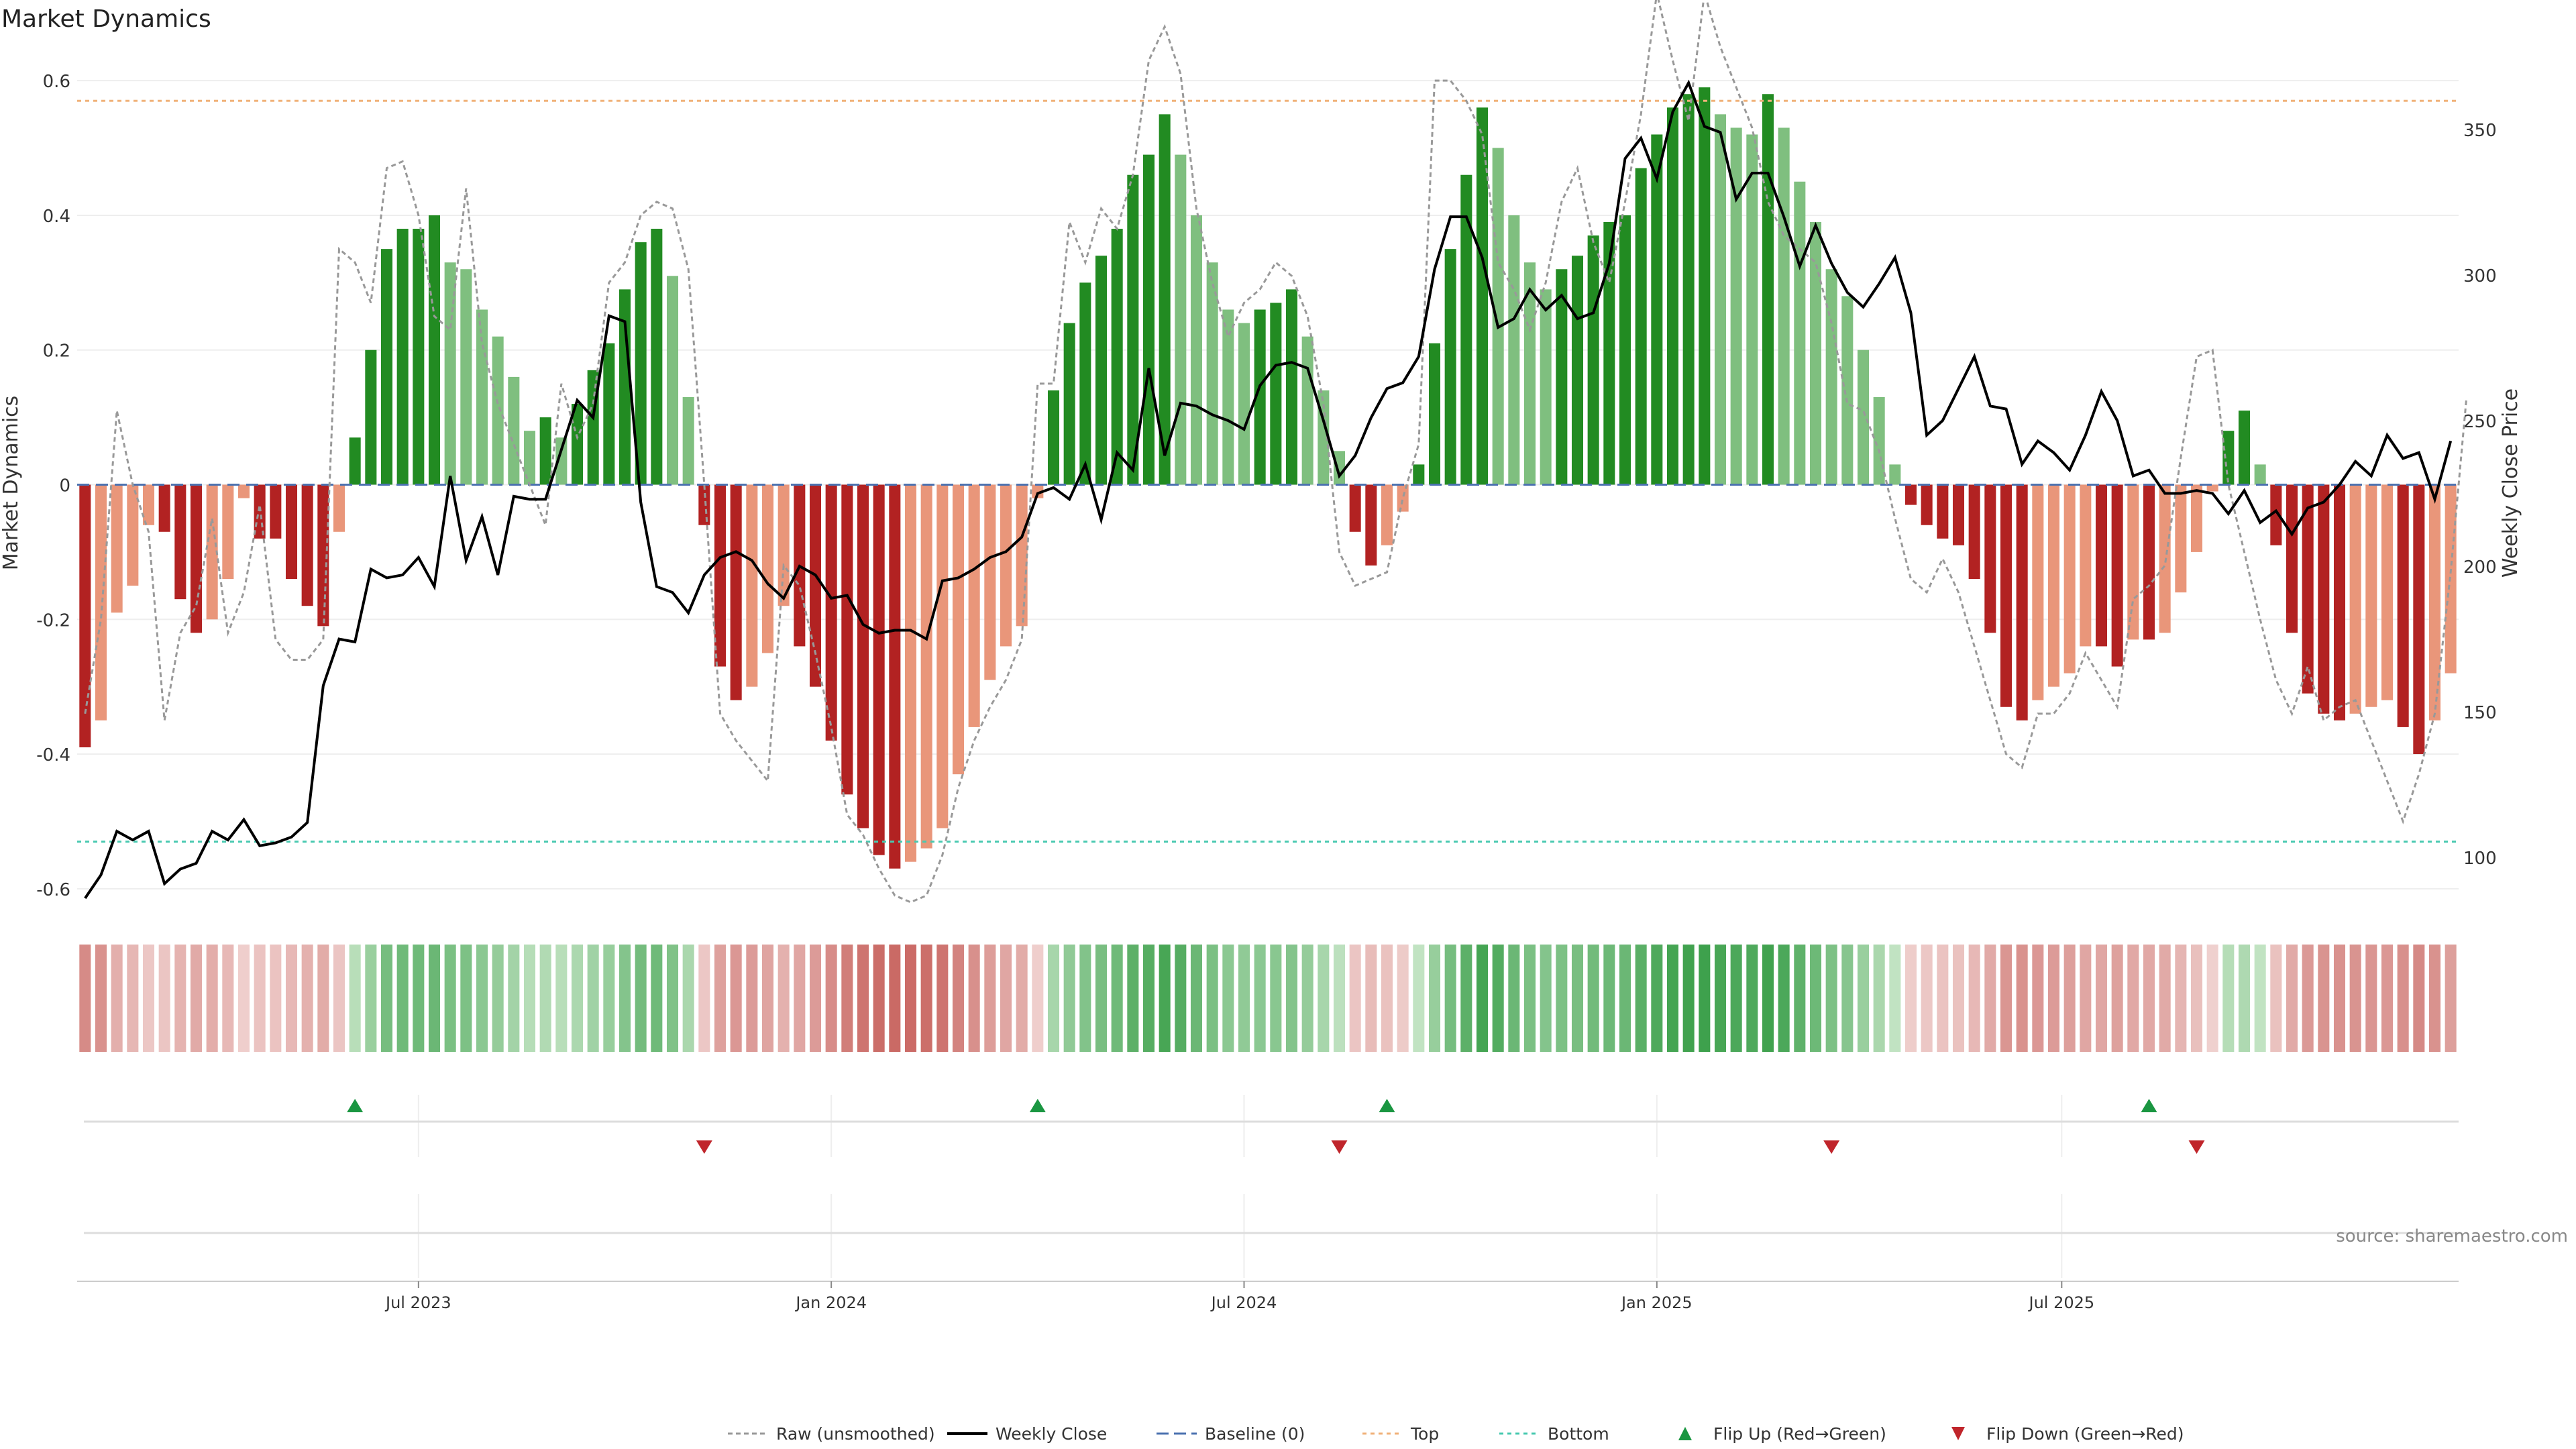 This screenshot has width=2576, height=1449. I want to click on y-tick-label: -0.4, so click(53, 755).